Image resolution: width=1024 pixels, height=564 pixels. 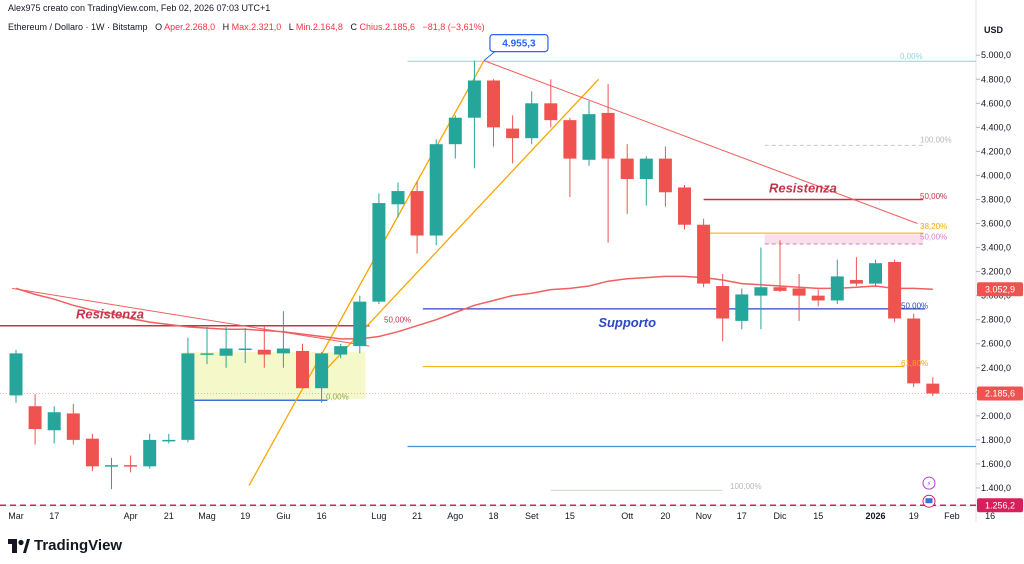 I want to click on legend-change: −81,8 (−3,61%), so click(x=453, y=27).